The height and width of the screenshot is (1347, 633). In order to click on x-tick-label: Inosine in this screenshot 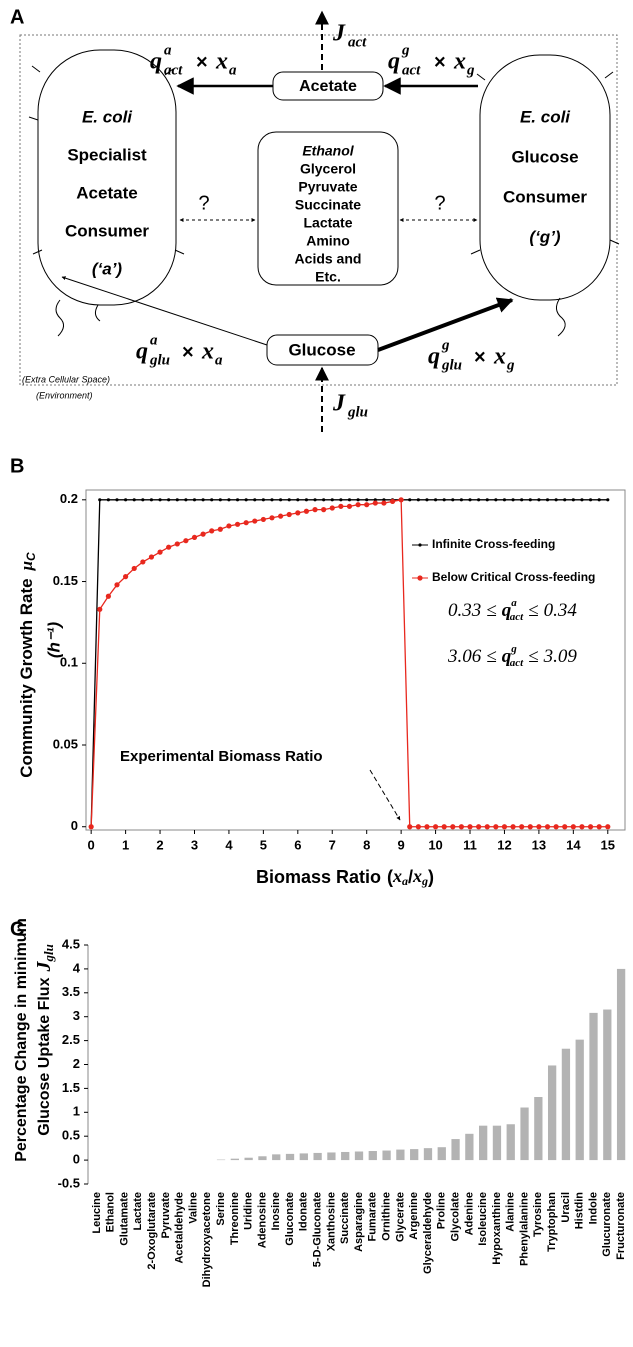, I will do `click(276, 1211)`.